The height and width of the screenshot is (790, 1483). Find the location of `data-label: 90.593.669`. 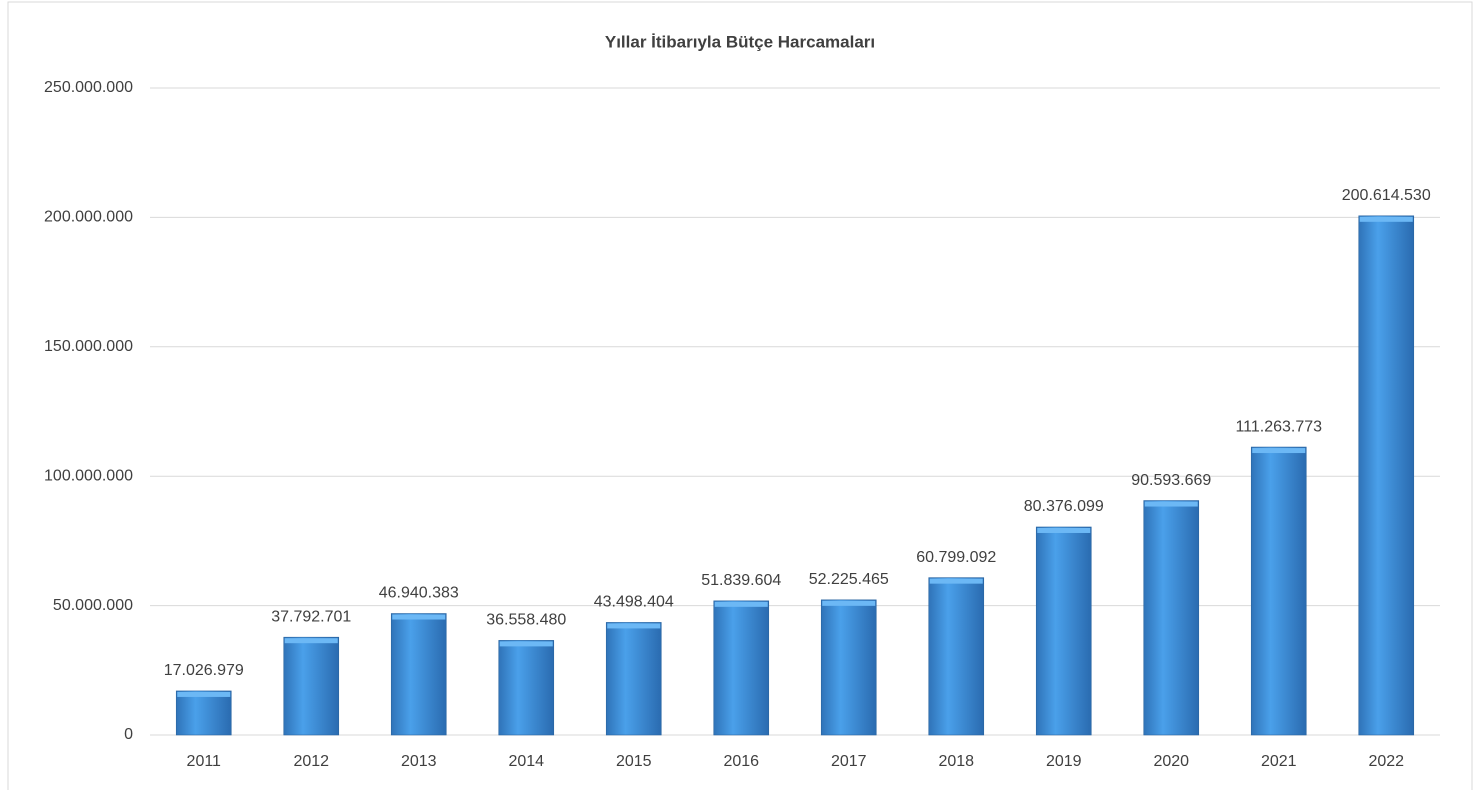

data-label: 90.593.669 is located at coordinates (1171, 480).